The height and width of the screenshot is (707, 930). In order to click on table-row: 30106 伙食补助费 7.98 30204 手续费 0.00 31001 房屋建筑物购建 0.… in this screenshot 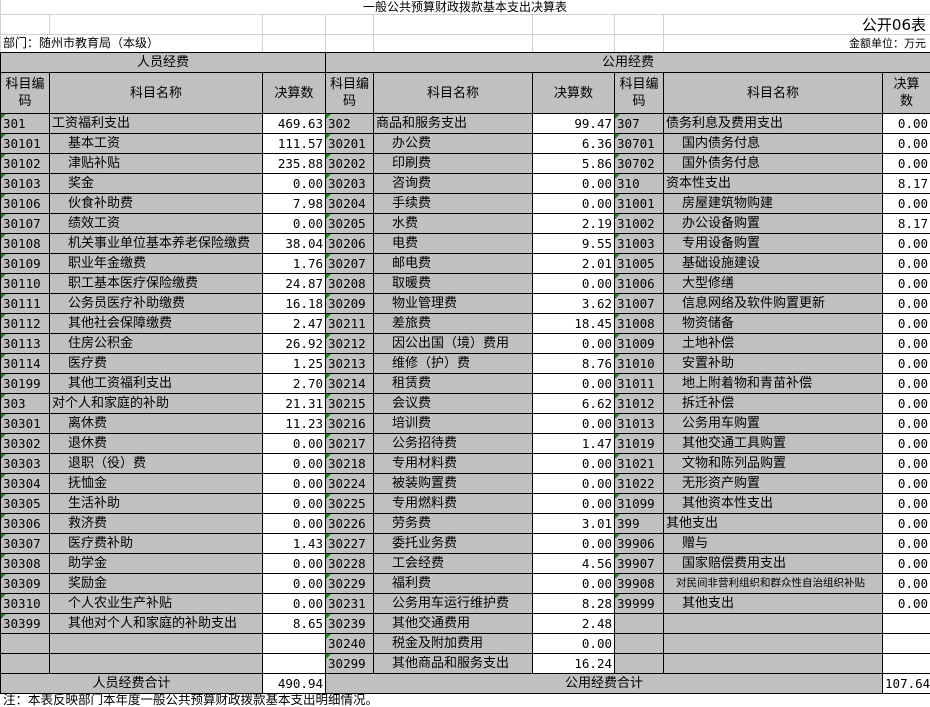, I will do `click(465, 203)`.